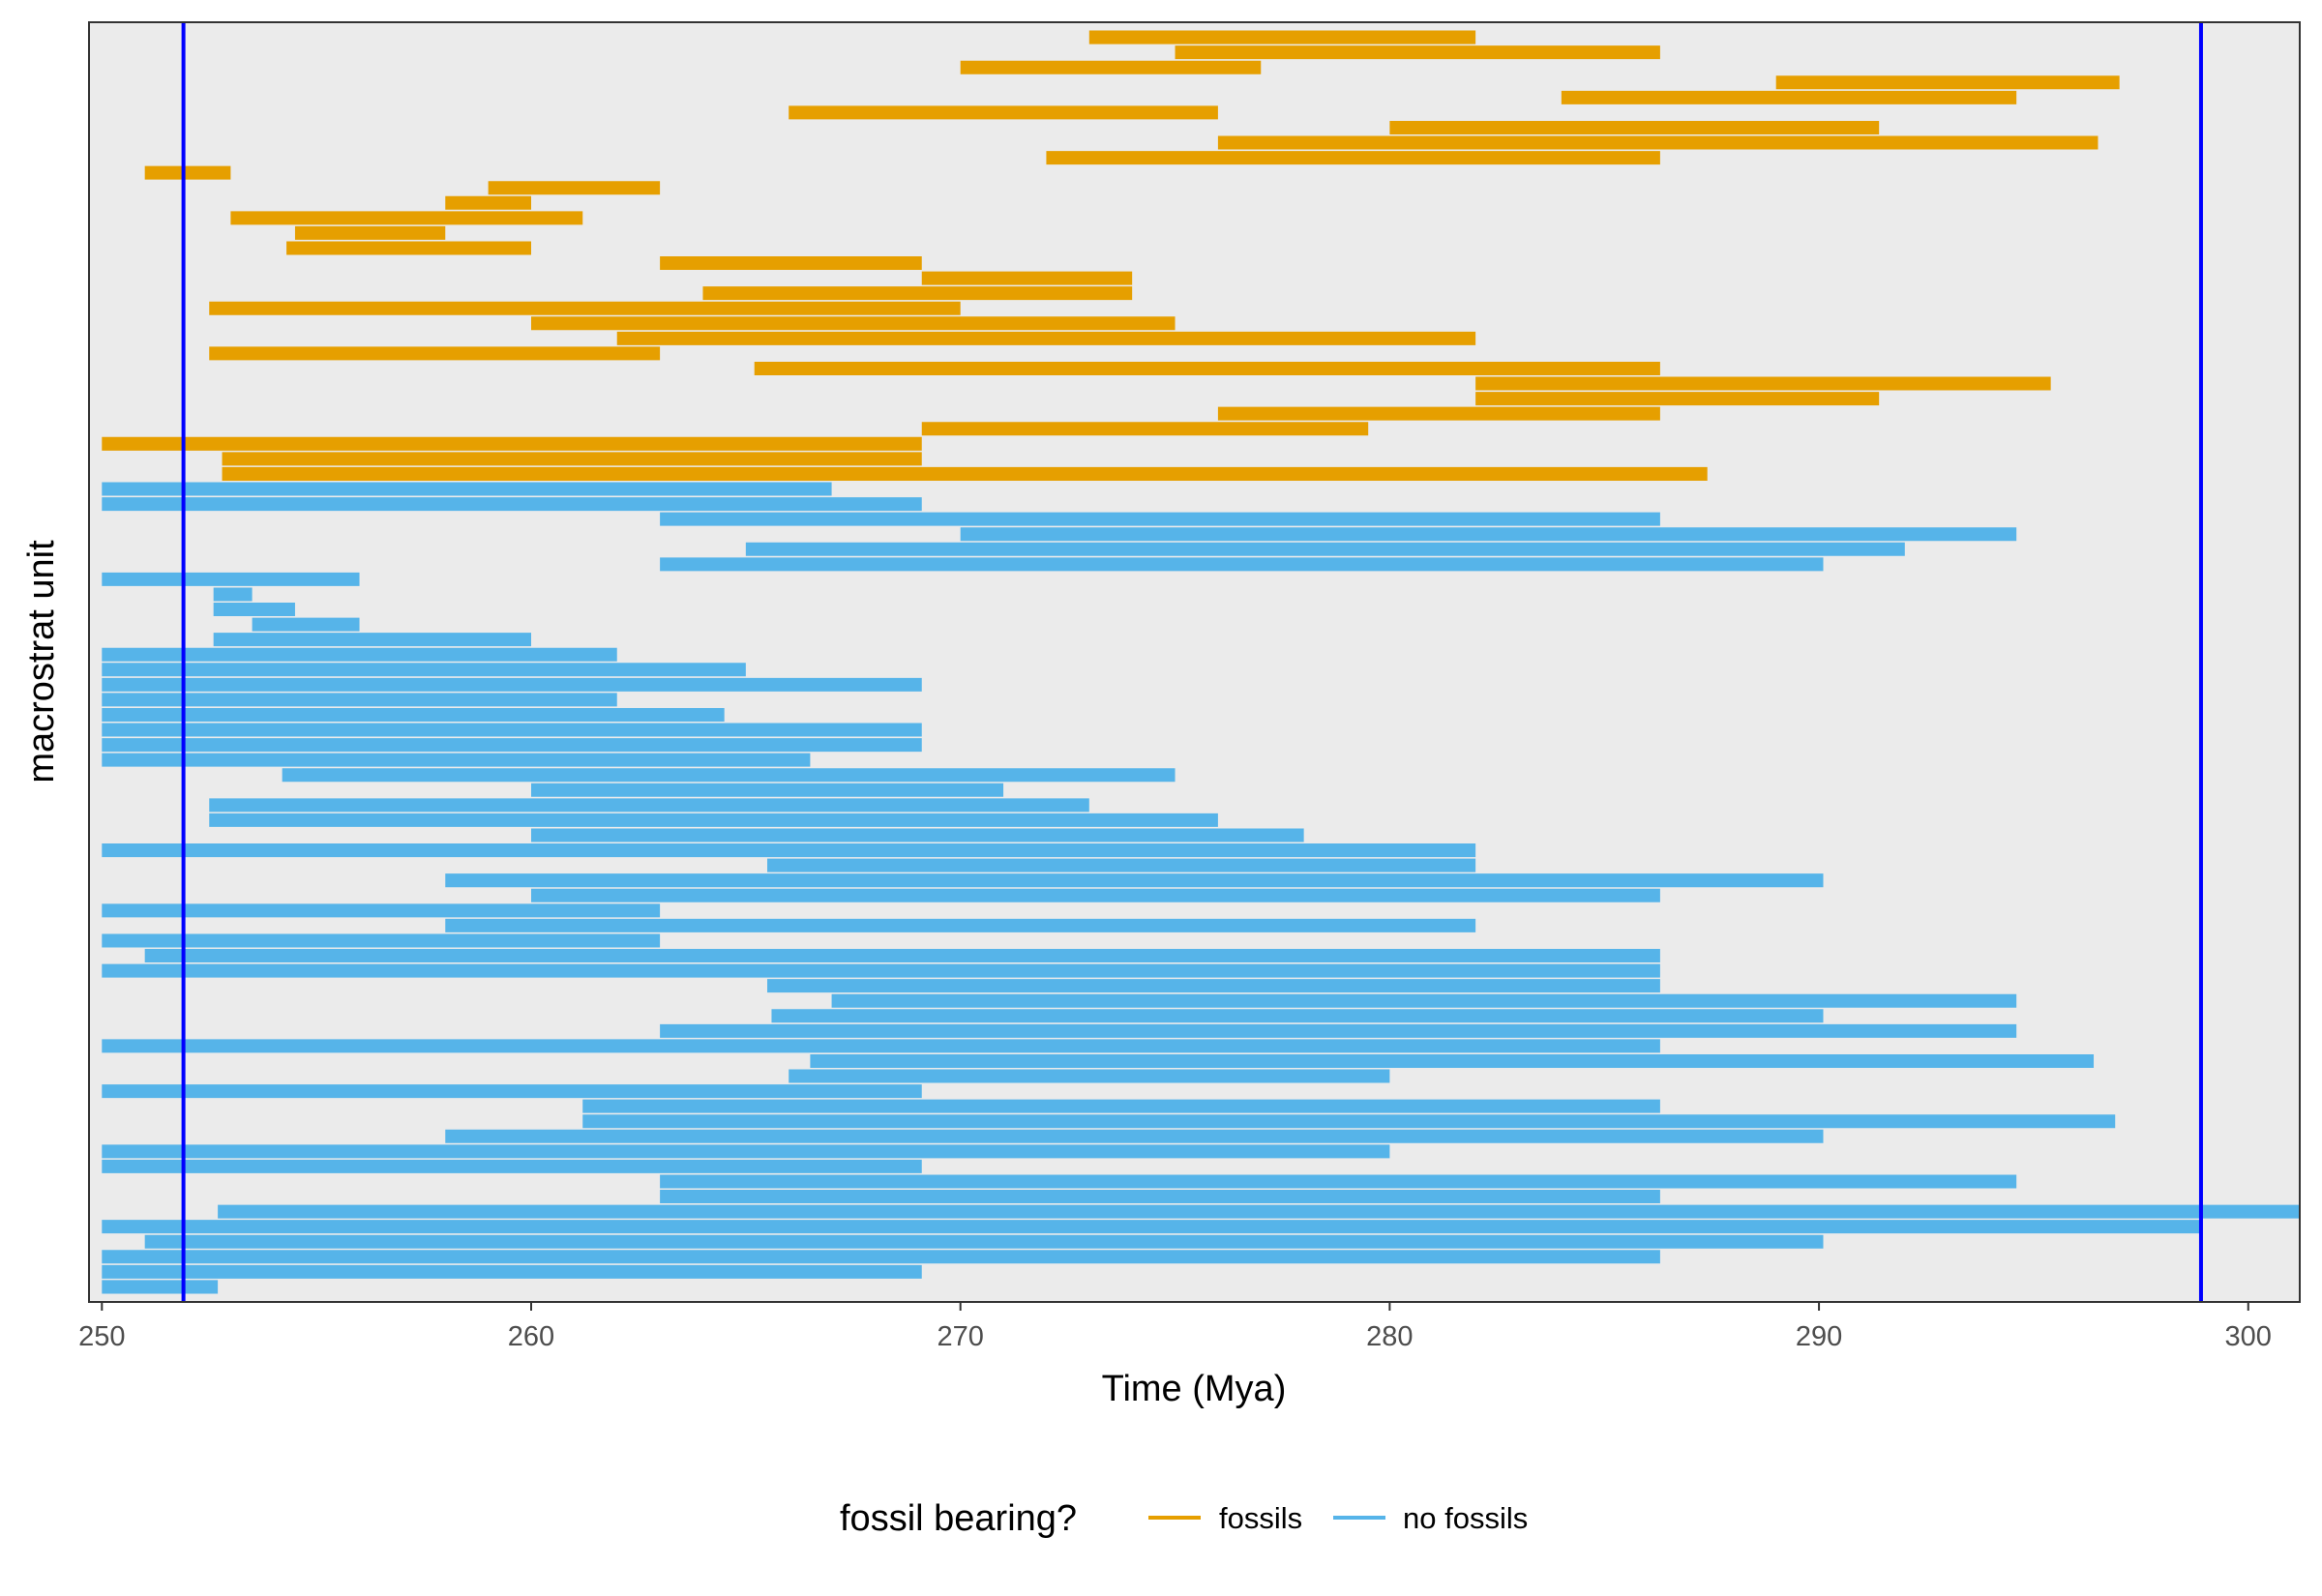 This screenshot has height=1596, width=2322. Describe the element at coordinates (1194, 1389) in the screenshot. I see `x-axis-title: Time (Mya)` at that location.